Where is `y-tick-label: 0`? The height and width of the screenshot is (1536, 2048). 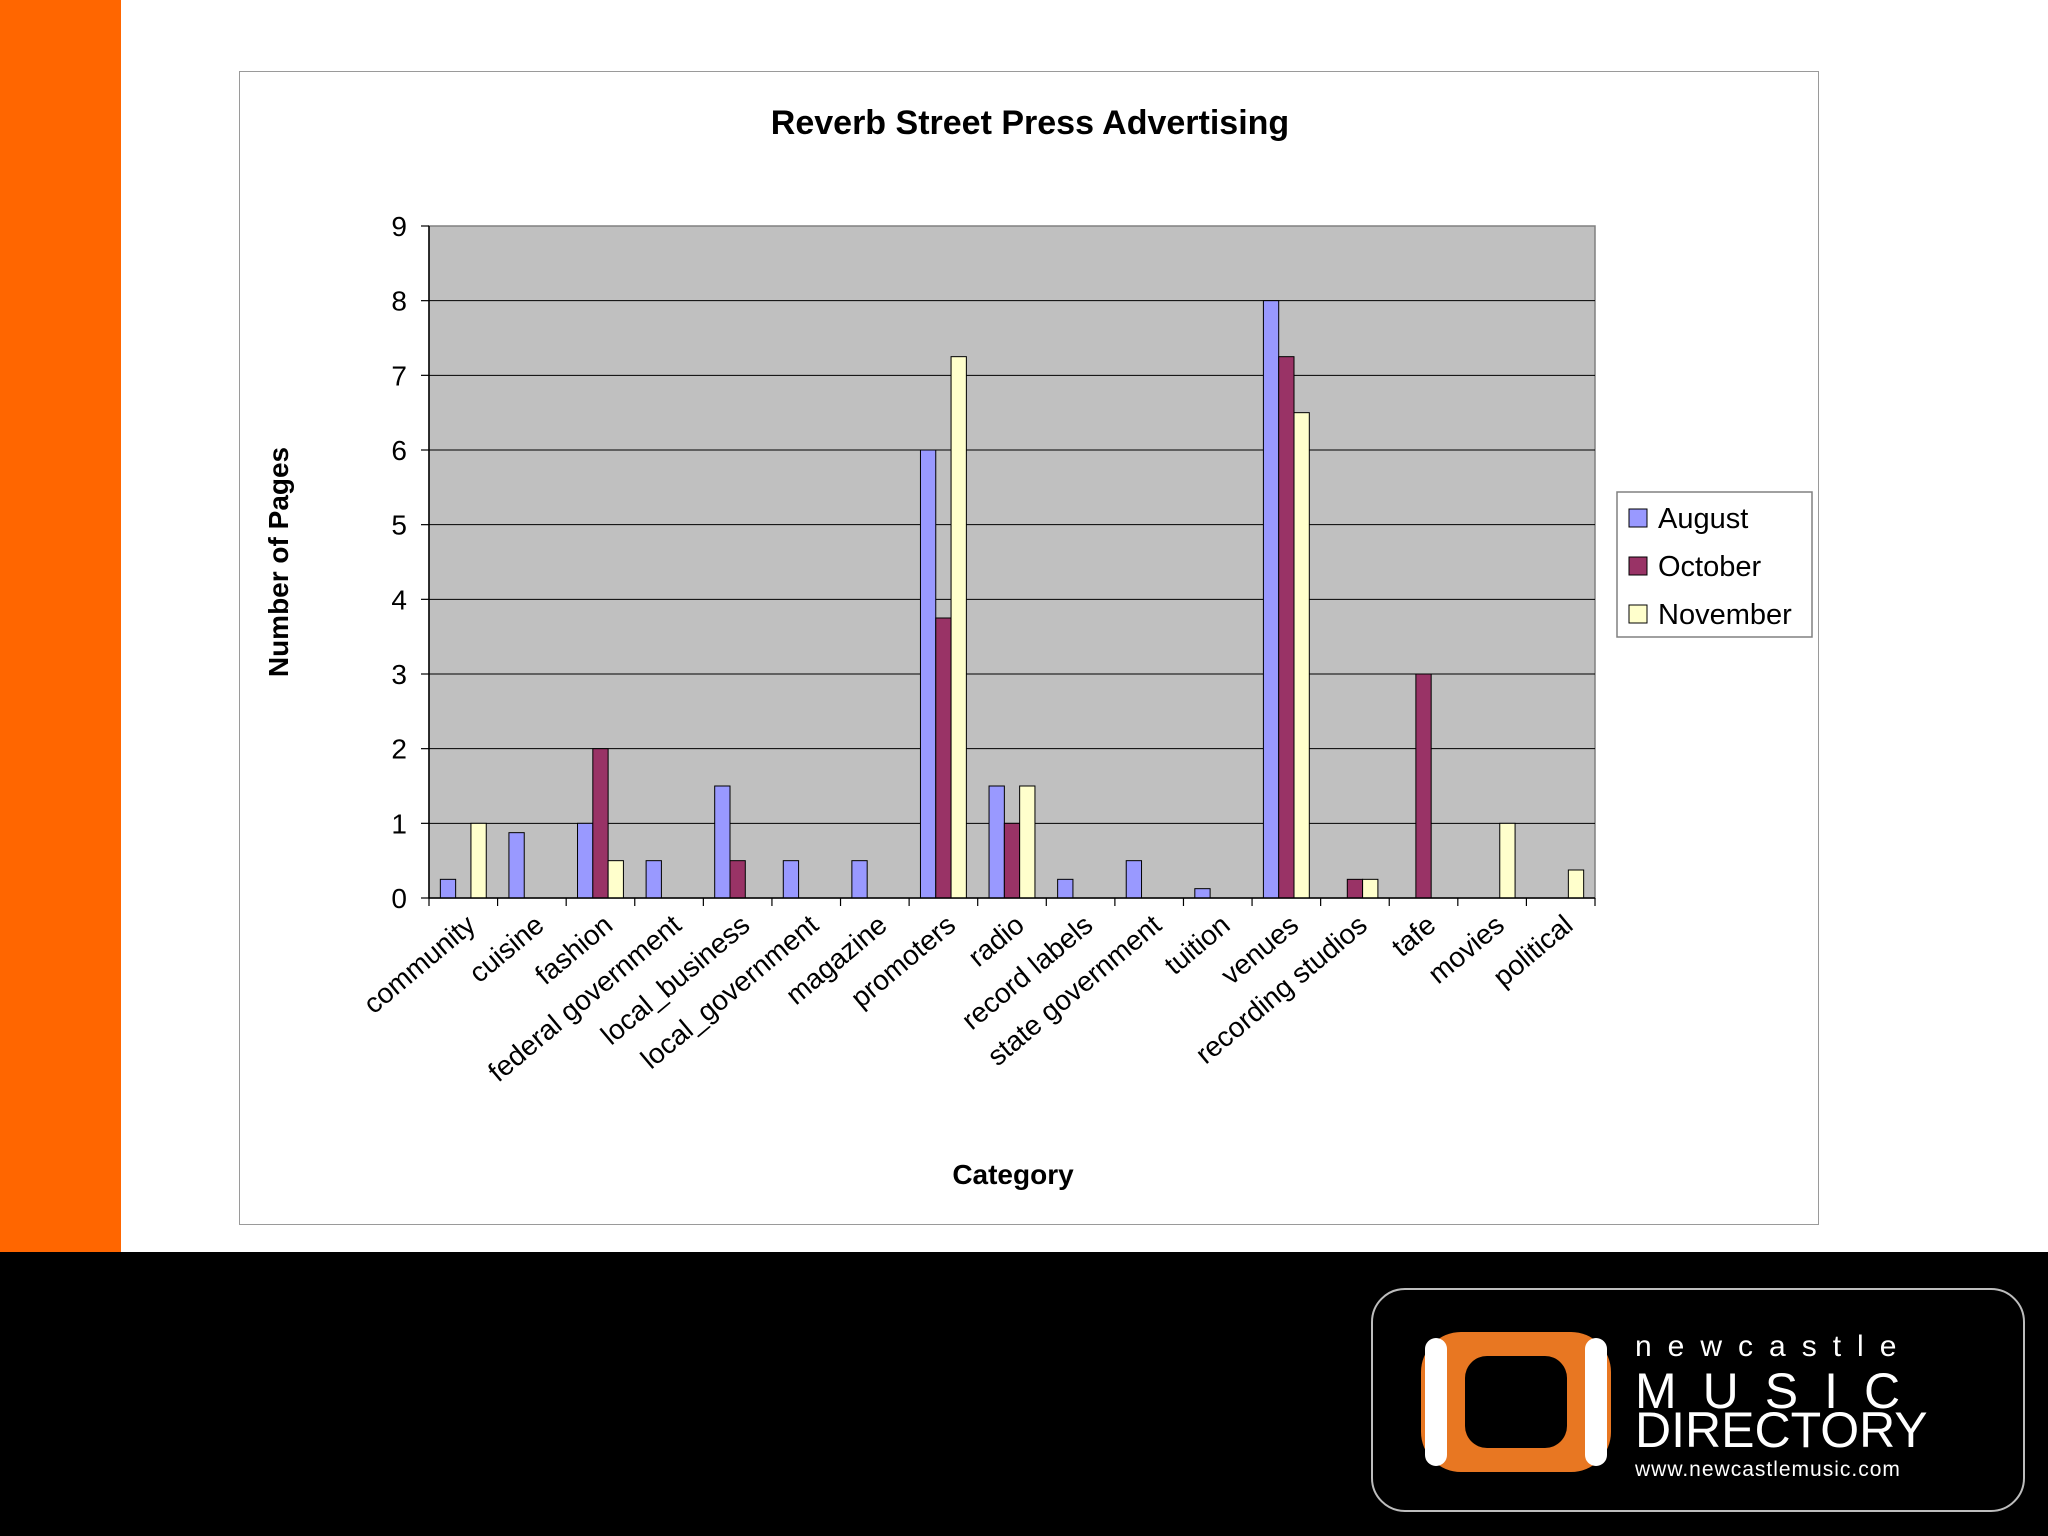
y-tick-label: 0 is located at coordinates (399, 898).